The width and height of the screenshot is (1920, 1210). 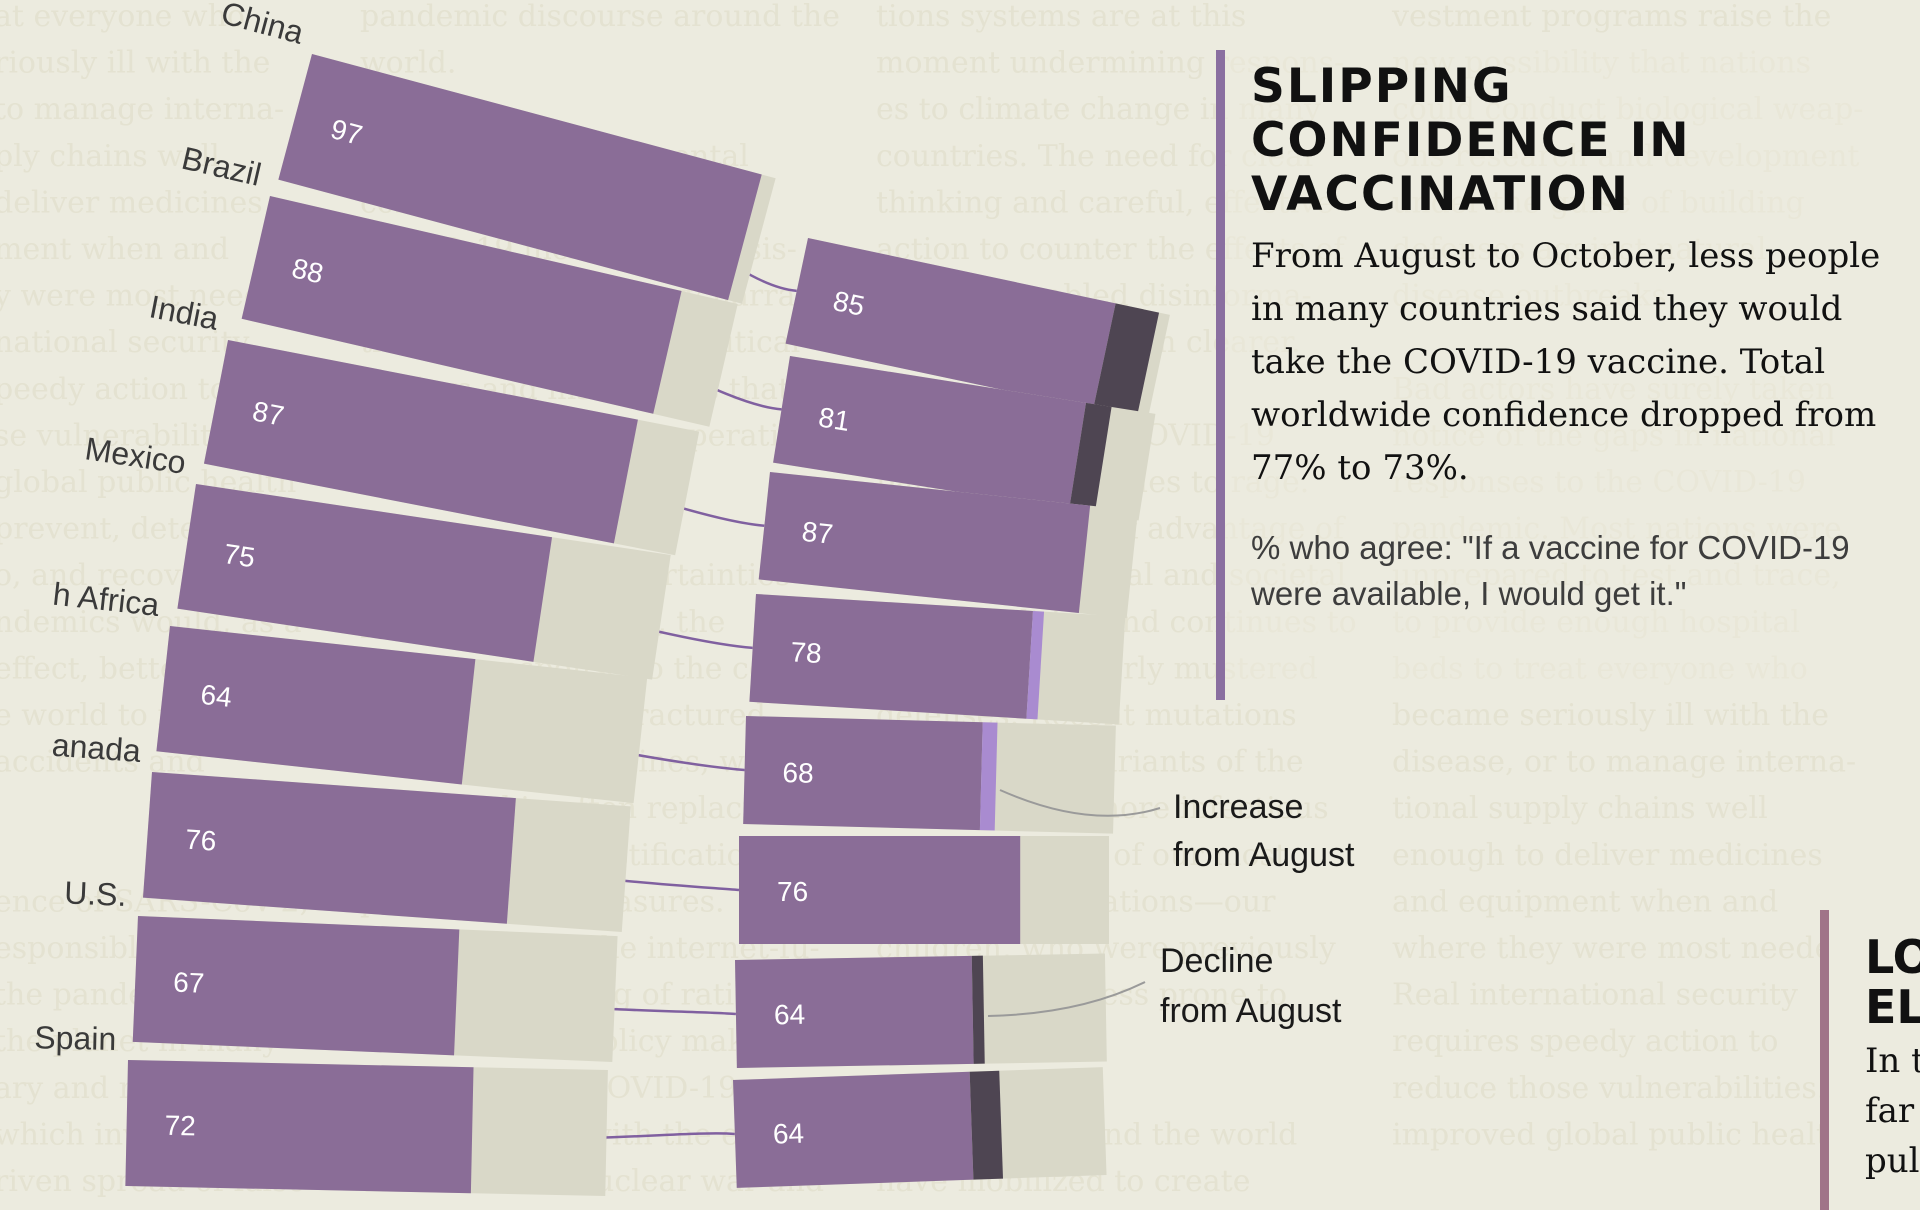 What do you see at coordinates (1585, 1041) in the screenshot?
I see `background-text-line: requires speedy action to` at bounding box center [1585, 1041].